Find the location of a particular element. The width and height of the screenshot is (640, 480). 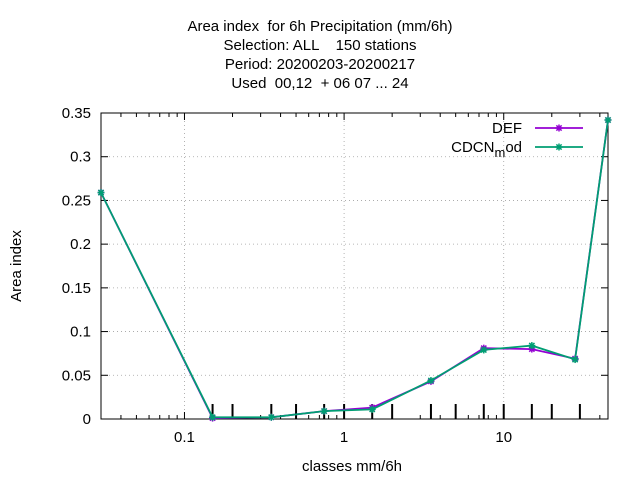

chart-title-line-1: Area index for 6h Precipitation (mm/6h) is located at coordinates (320, 26).